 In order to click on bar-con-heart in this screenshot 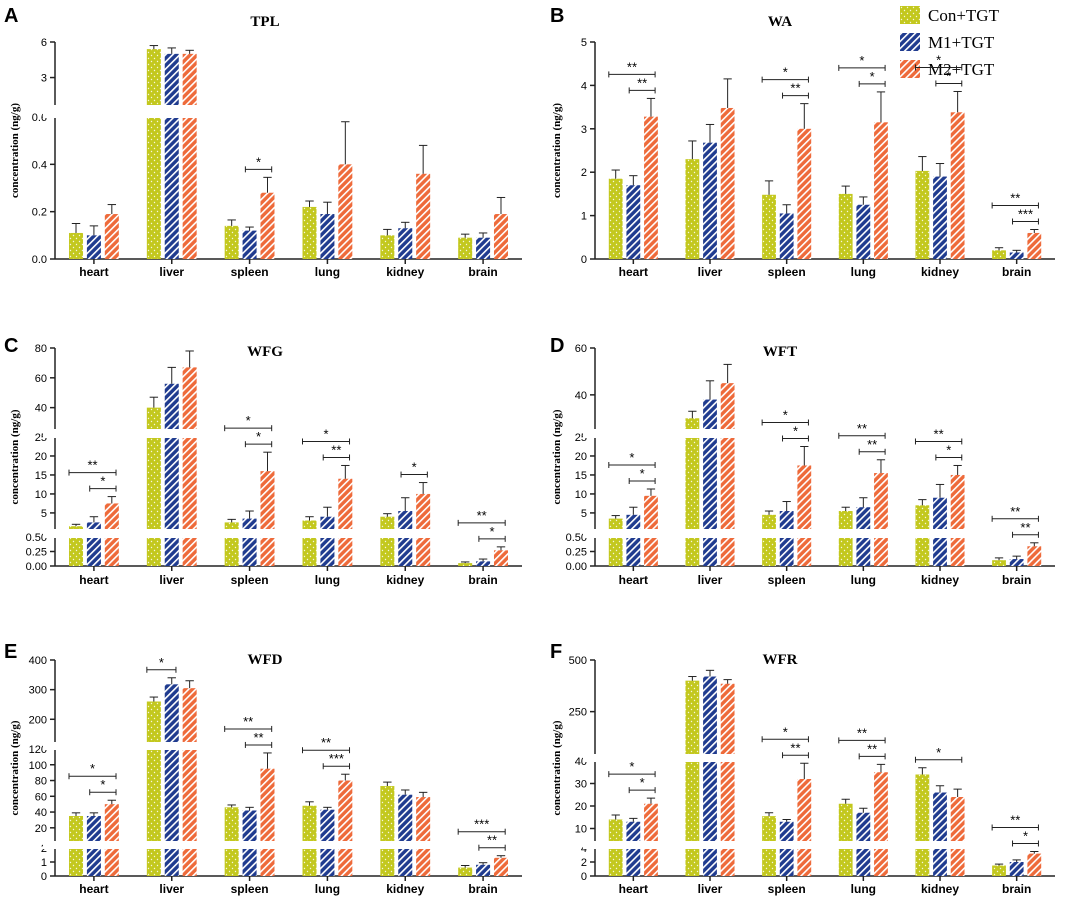, I will do `click(76, 245)`.